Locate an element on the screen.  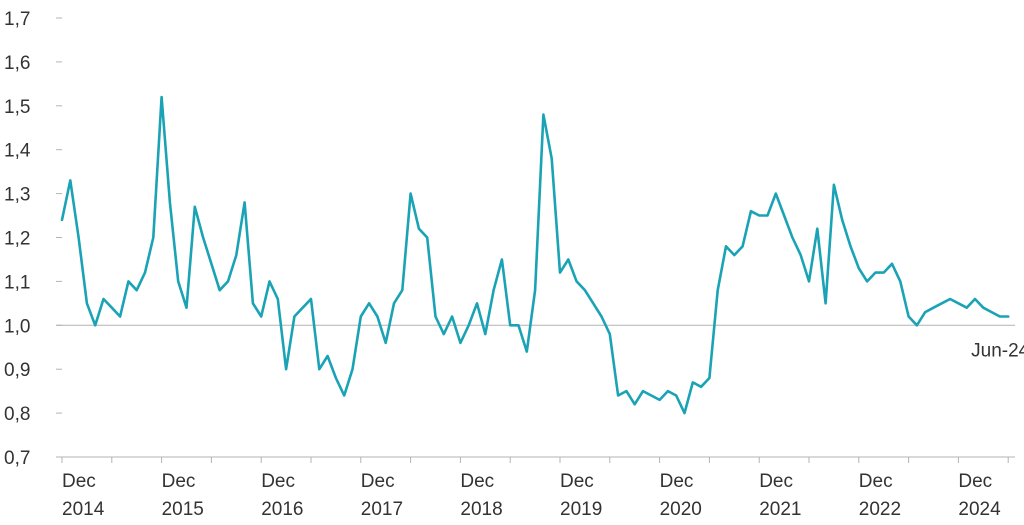
x-tick-label: Dec 2017 is located at coordinates (382, 495).